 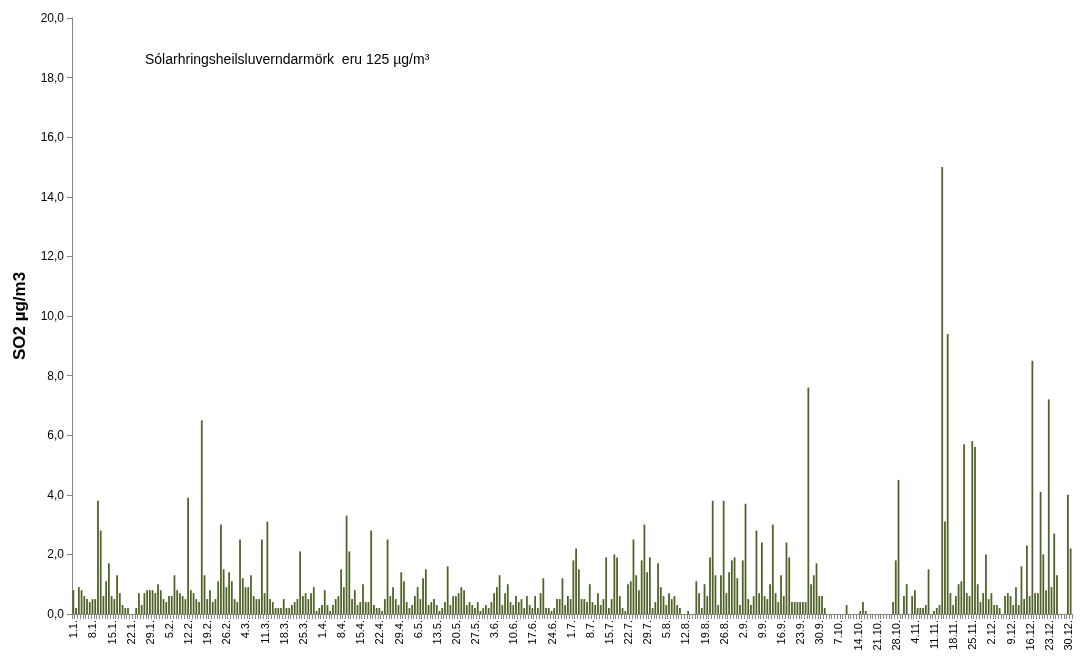 What do you see at coordinates (56, 614) in the screenshot?
I see `y-tick-label: 0,0` at bounding box center [56, 614].